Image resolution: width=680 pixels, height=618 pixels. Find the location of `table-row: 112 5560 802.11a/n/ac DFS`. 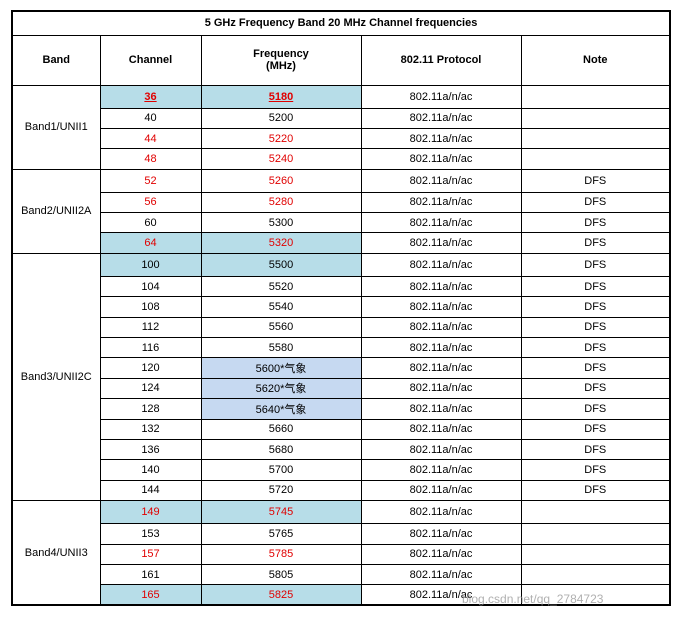

table-row: 112 5560 802.11a/n/ac DFS is located at coordinates (341, 327).